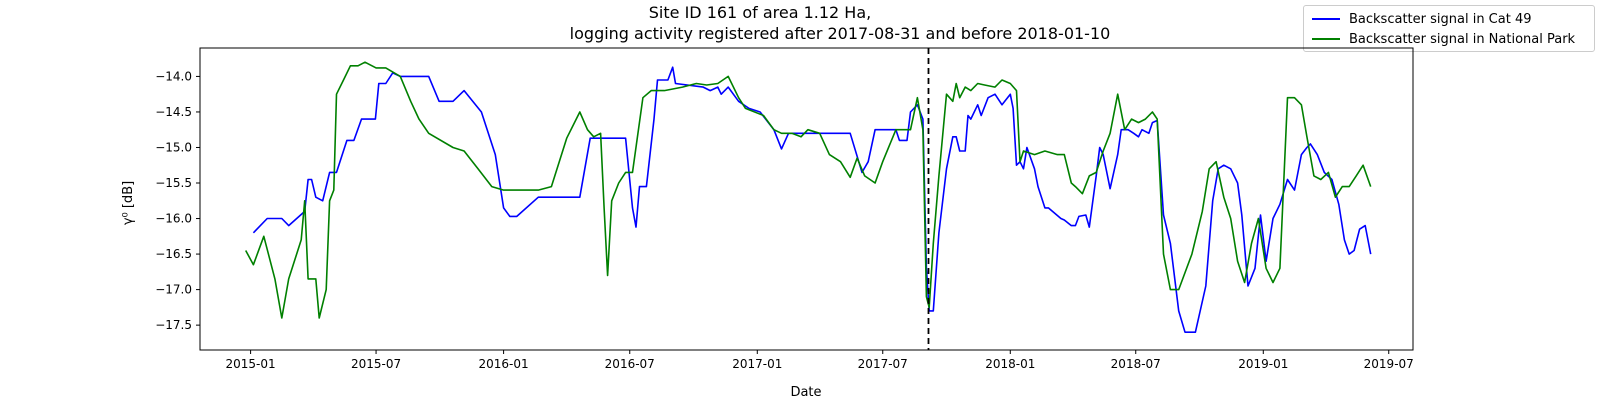 The width and height of the screenshot is (1600, 400). I want to click on x-tick-label-5: 2017-07, so click(883, 364).